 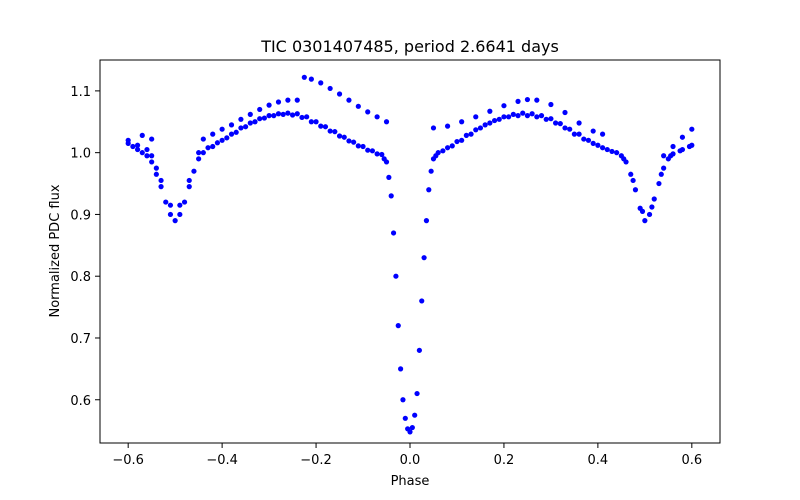 What do you see at coordinates (85, 247) in the screenshot?
I see `y-axis: 0.6 0.7 0.8 0.9 1.0 1.1` at bounding box center [85, 247].